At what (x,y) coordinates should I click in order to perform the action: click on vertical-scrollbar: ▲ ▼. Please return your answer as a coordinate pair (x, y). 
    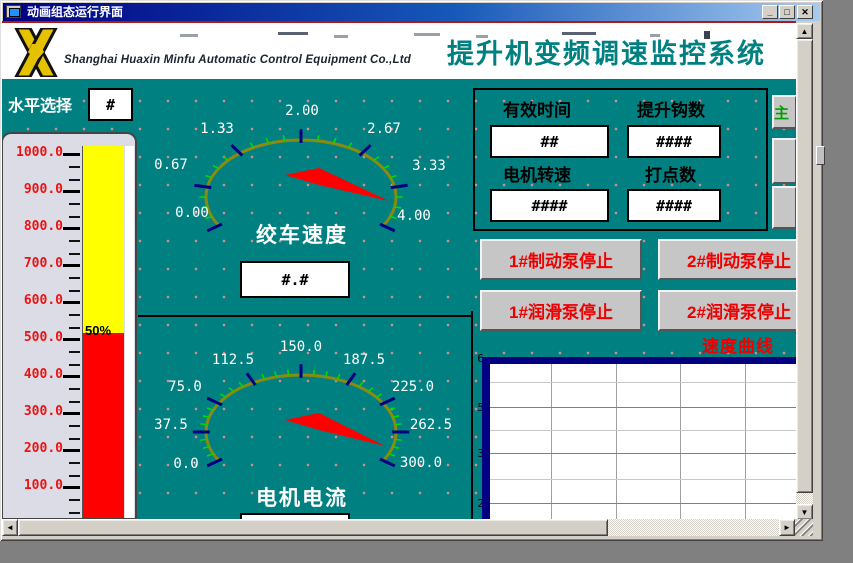
    Looking at the image, I should click on (804, 271).